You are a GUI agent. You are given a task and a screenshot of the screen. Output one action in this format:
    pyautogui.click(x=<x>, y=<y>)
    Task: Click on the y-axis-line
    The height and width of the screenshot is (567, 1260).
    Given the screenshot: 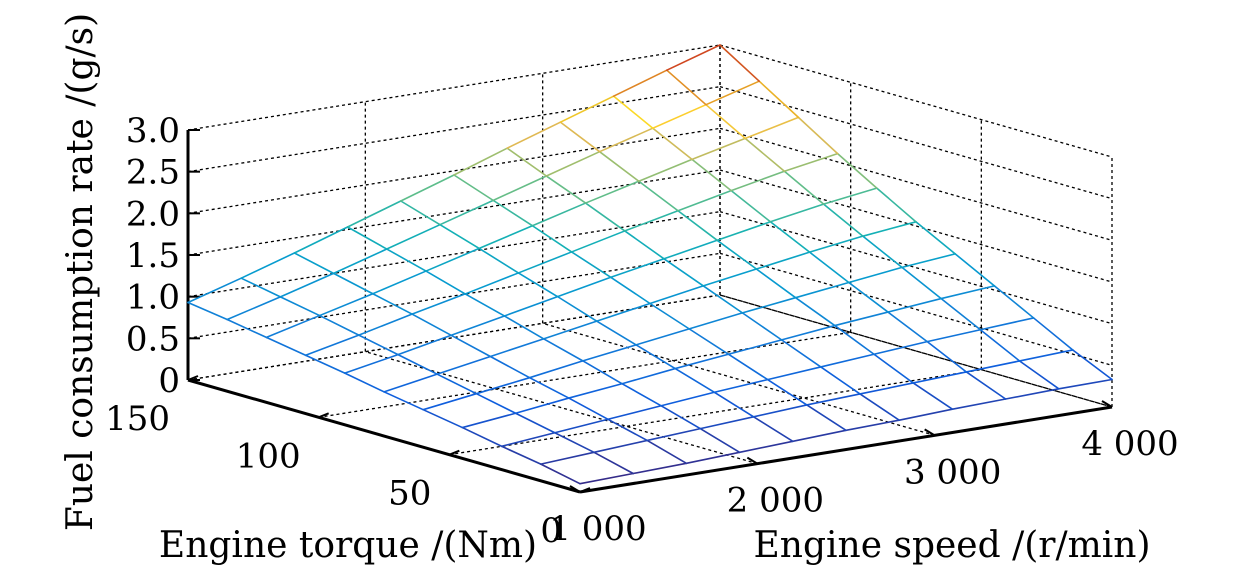 What is the action you would take?
    pyautogui.click(x=384, y=436)
    